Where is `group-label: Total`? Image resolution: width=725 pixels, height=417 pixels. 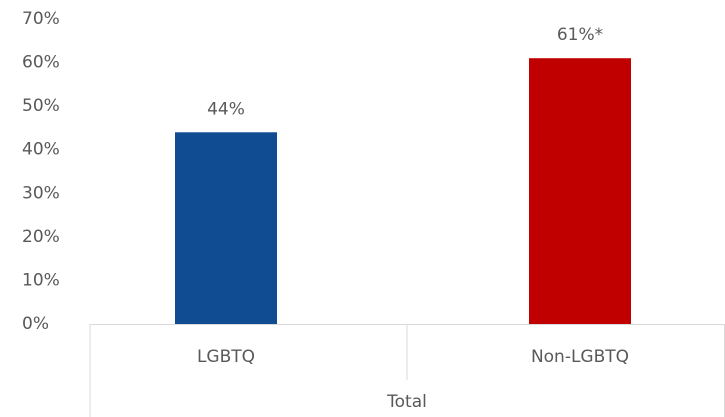 group-label: Total is located at coordinates (406, 402).